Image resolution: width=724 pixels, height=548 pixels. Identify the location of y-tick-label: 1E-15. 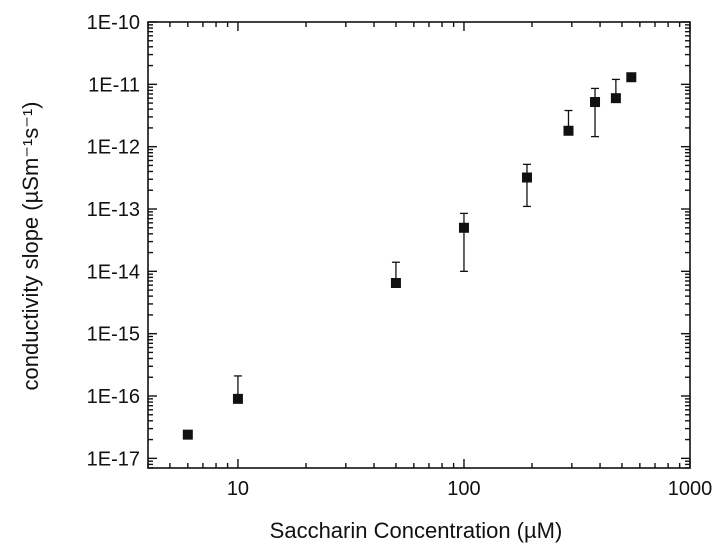
(113, 335).